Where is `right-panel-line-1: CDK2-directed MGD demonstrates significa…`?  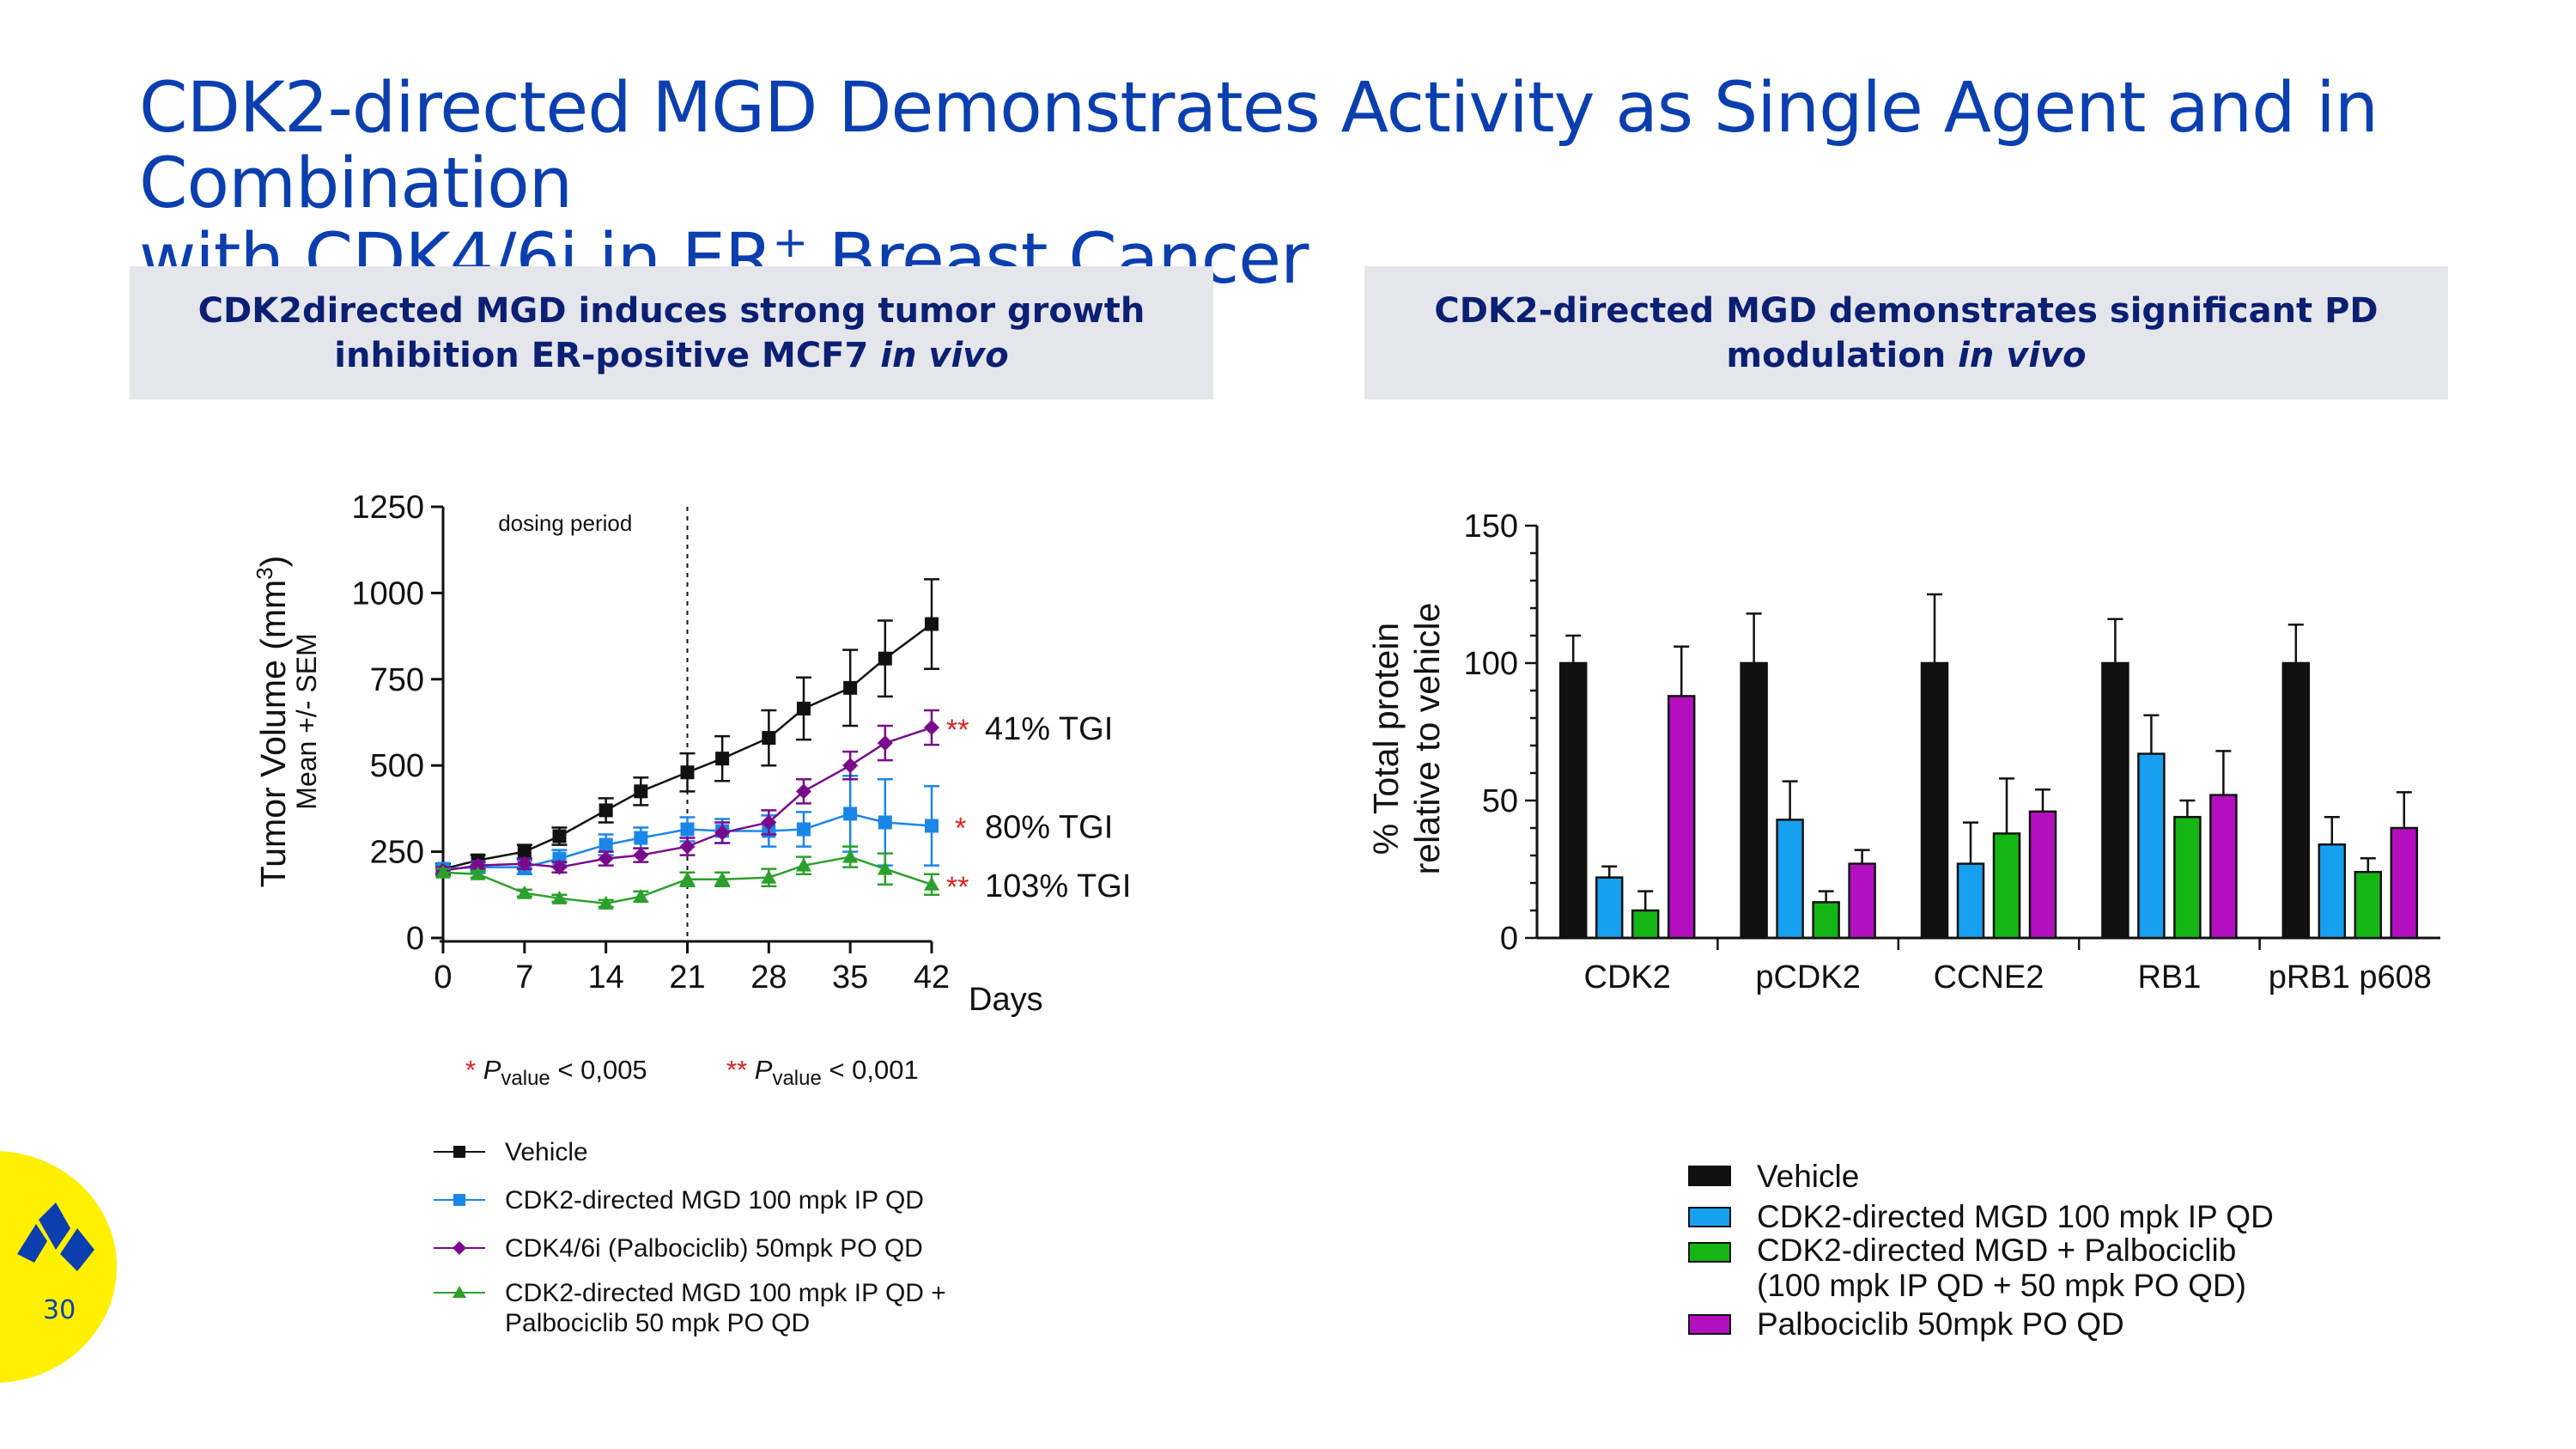
right-panel-line-1: CDK2-directed MGD demonstrates significa… is located at coordinates (1907, 310).